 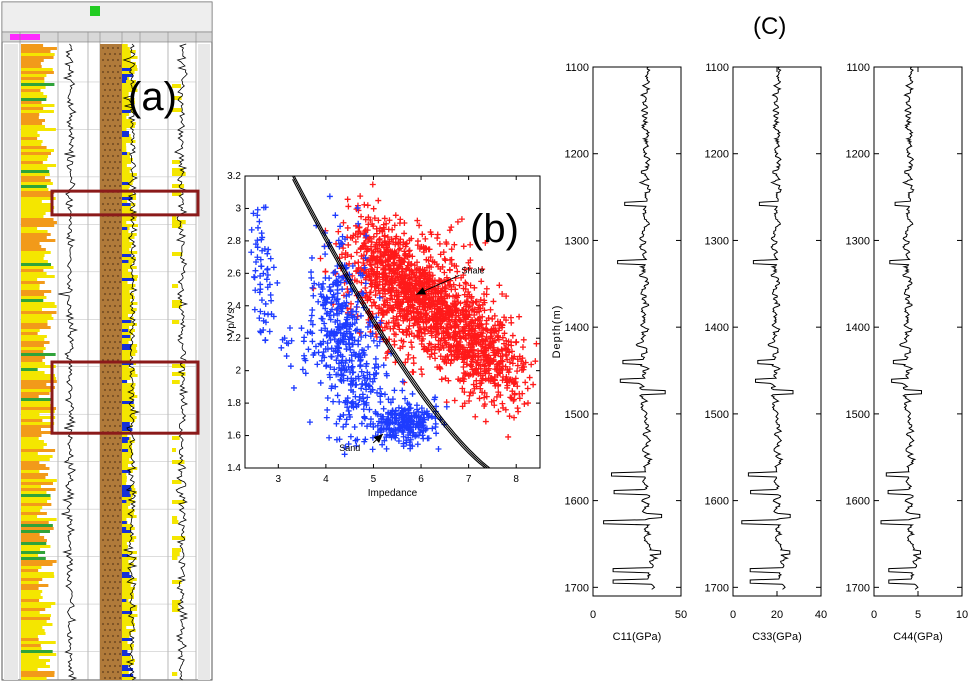 I want to click on x-axis-label: C33(GPa), so click(x=777, y=637).